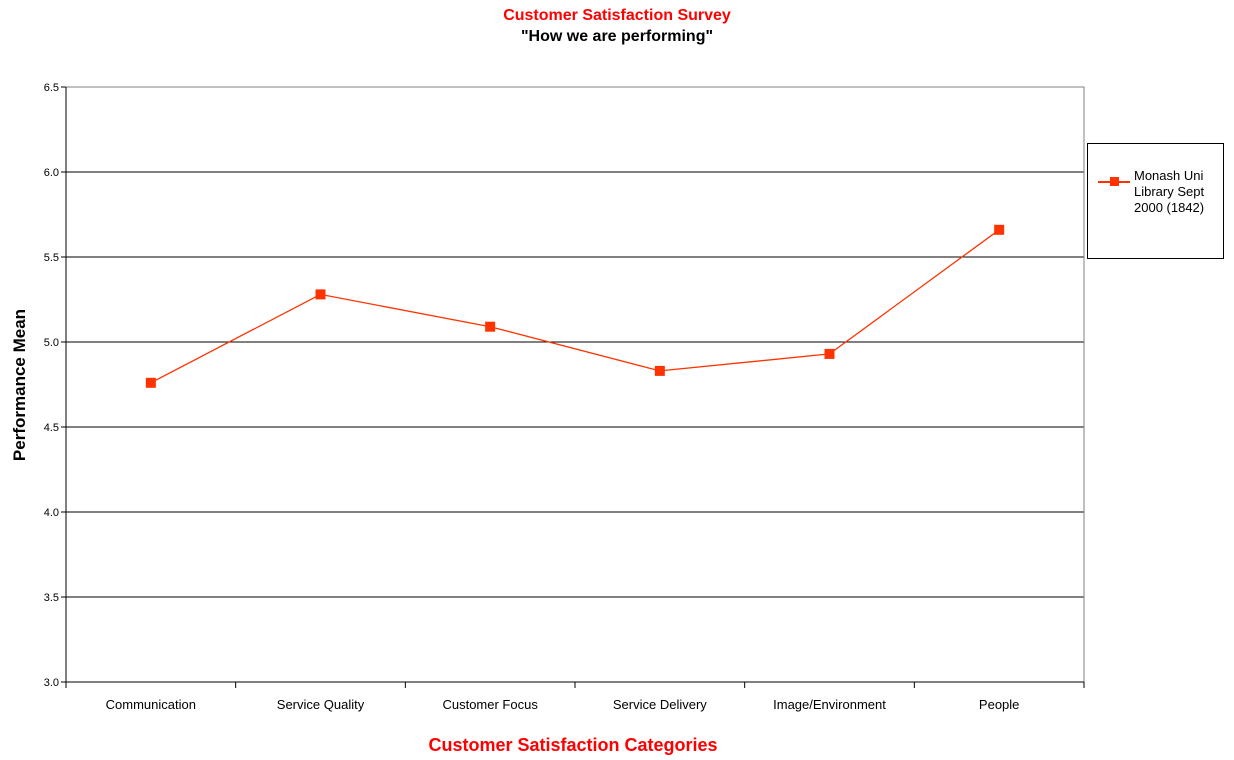 This screenshot has width=1234, height=760. I want to click on legend-entry-label: Monash Uni Library Sept 2000 (1842), so click(1169, 191).